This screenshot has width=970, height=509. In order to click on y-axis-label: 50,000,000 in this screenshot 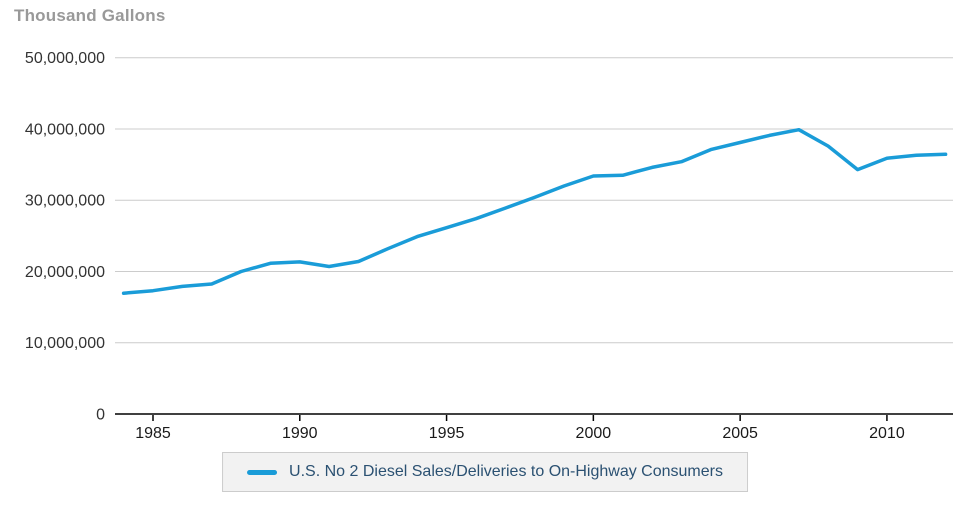, I will do `click(65, 58)`.